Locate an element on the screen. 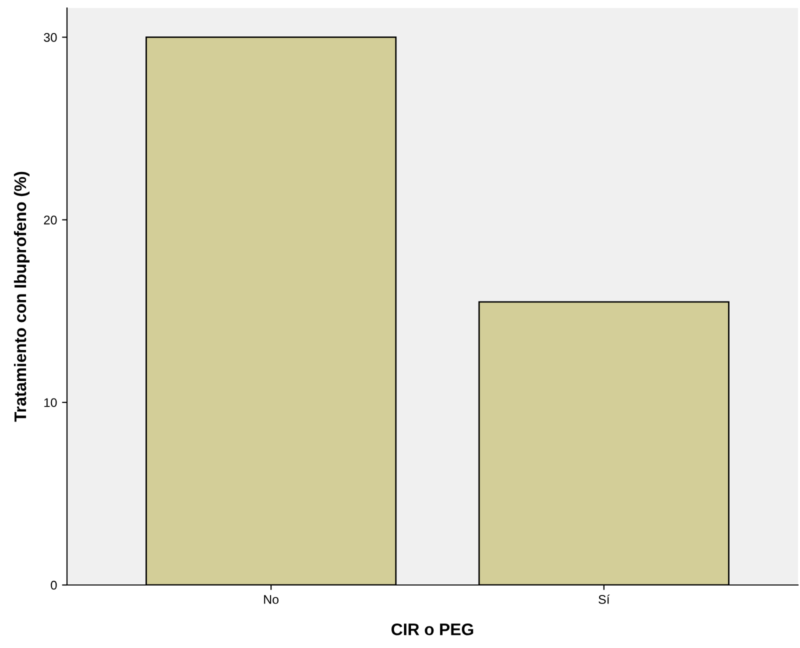 The image size is (800, 648). y-axis-title: Tratamiento con Ibuprofeno (%) is located at coordinates (22, 297).